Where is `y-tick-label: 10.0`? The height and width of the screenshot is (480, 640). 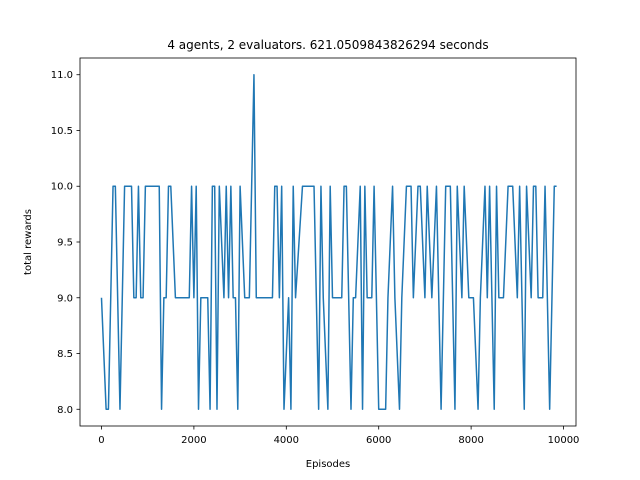 y-tick-label: 10.0 is located at coordinates (62, 187).